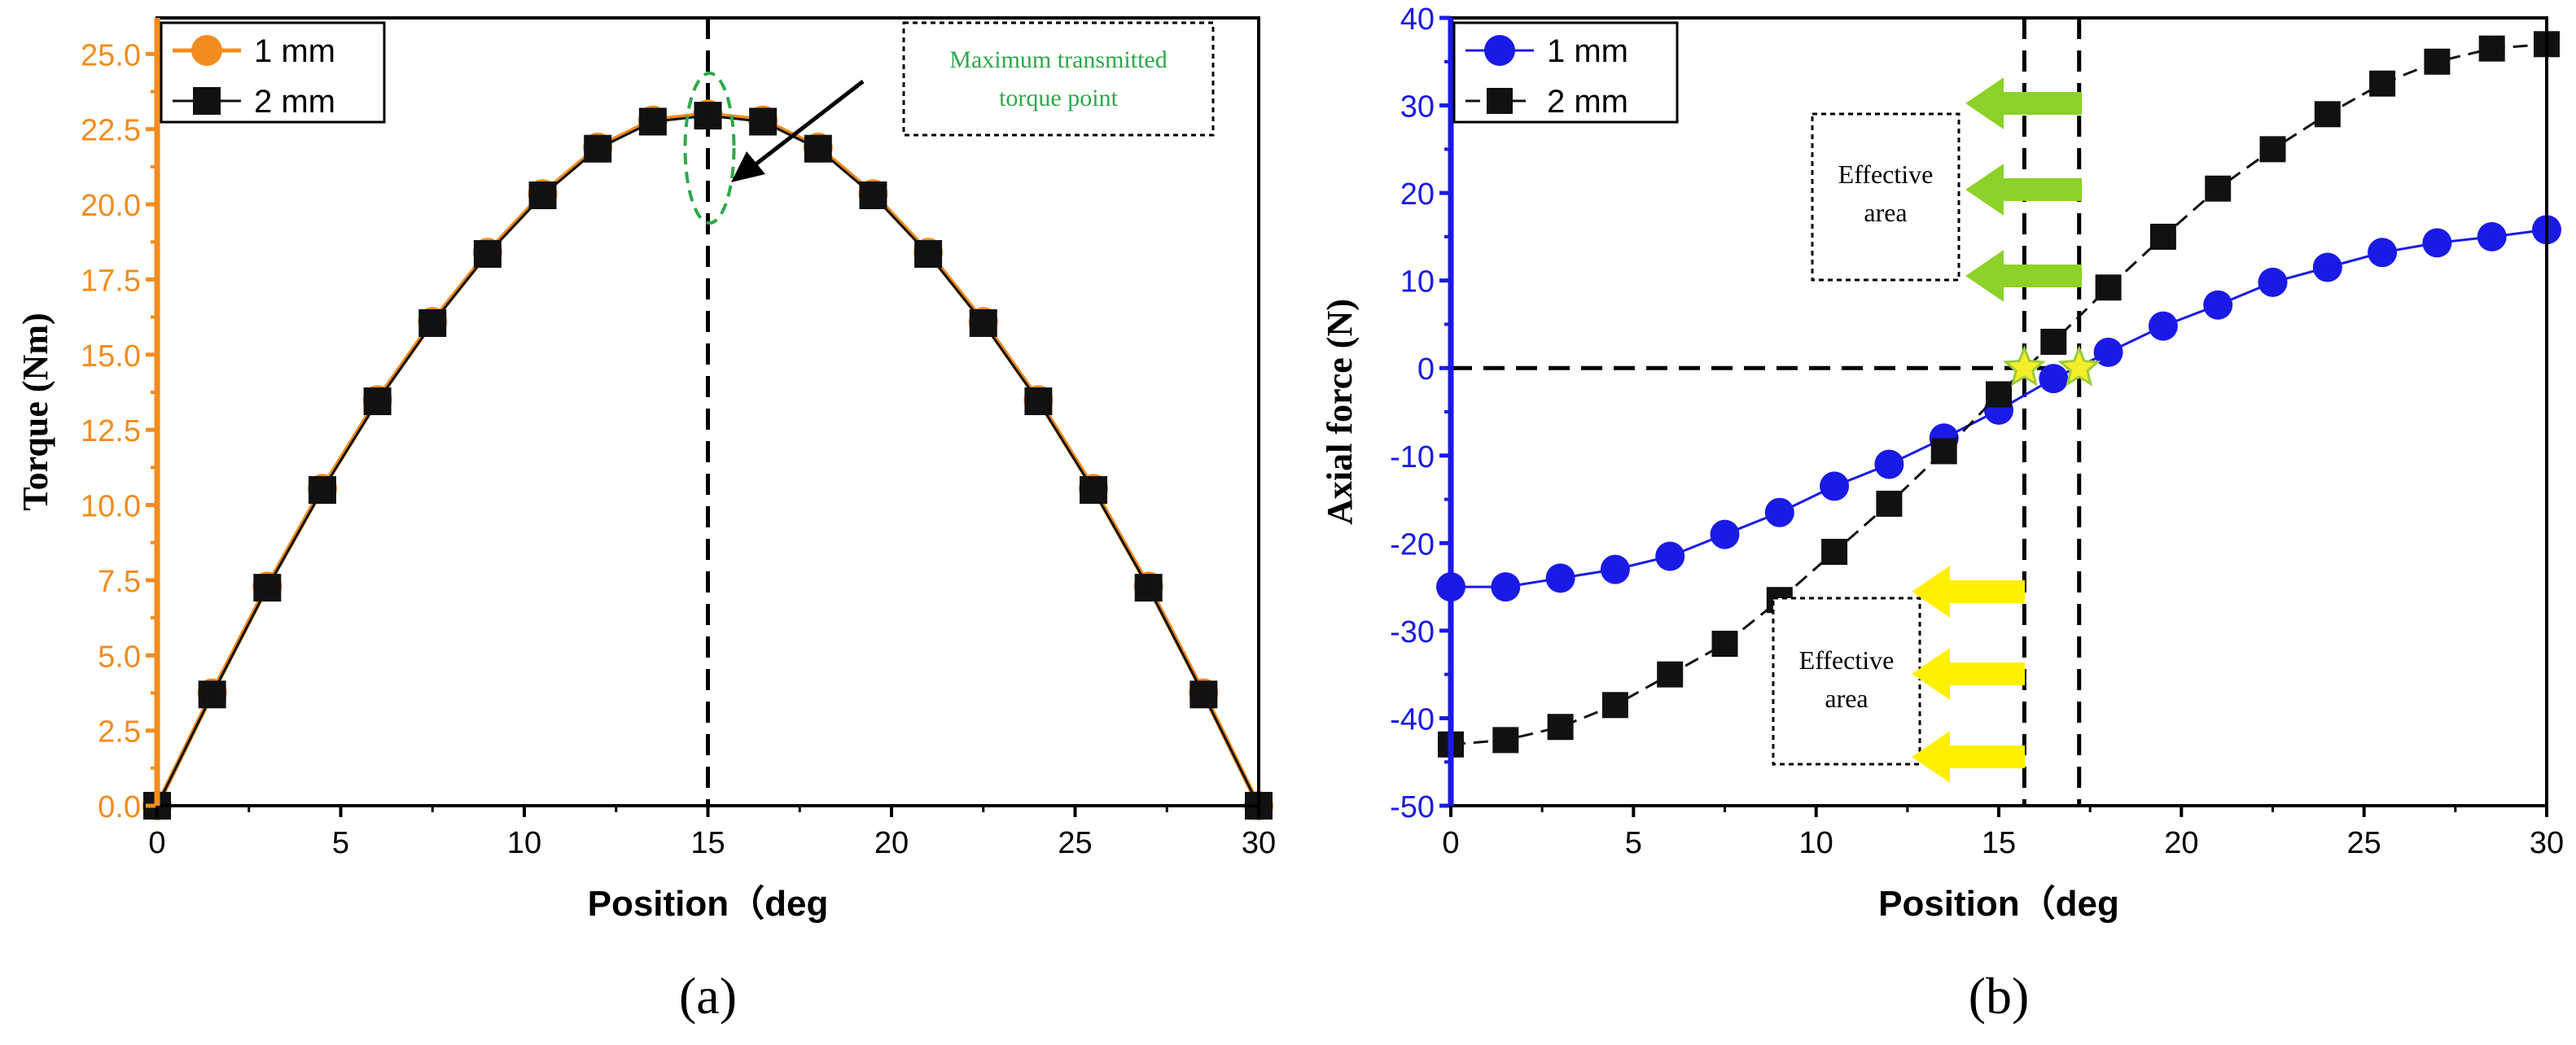 This screenshot has height=1045, width=2576. What do you see at coordinates (294, 51) in the screenshot?
I see `torque-legend-label: 1 mm` at bounding box center [294, 51].